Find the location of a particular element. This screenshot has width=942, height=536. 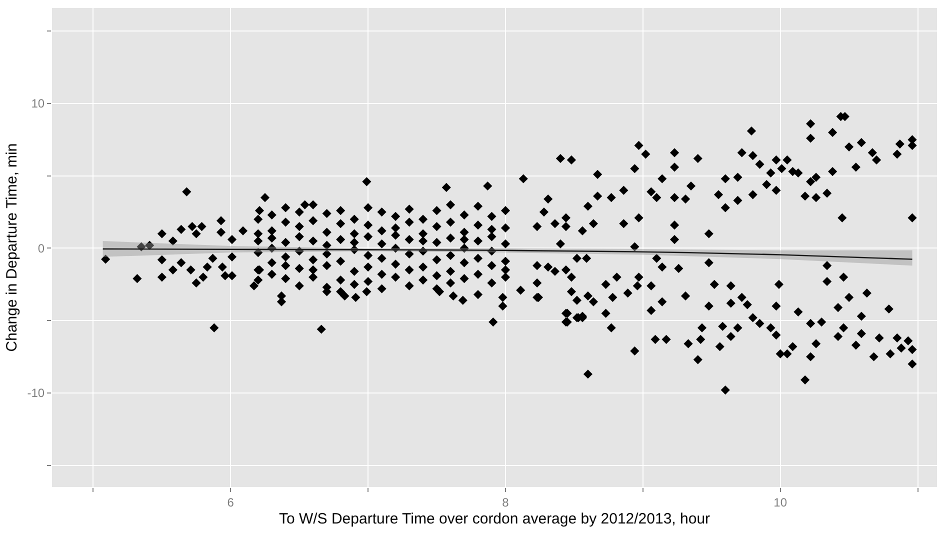

y-tick-label: -10 is located at coordinates (36, 393).